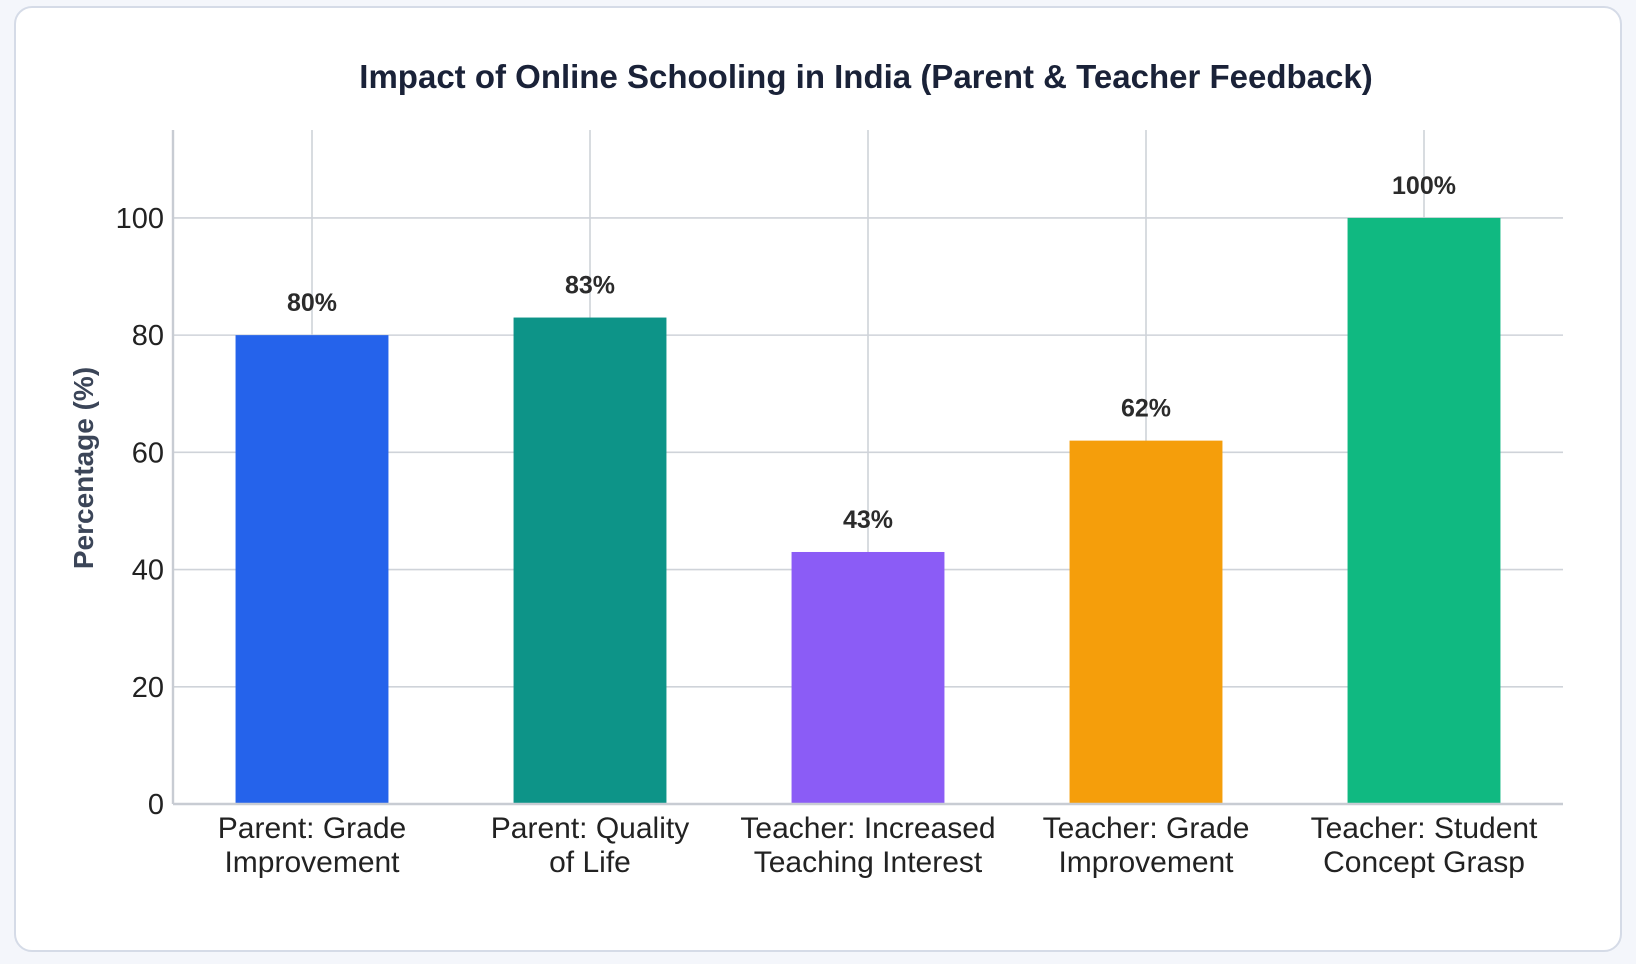  What do you see at coordinates (148, 571) in the screenshot?
I see `y-tick-label: 40` at bounding box center [148, 571].